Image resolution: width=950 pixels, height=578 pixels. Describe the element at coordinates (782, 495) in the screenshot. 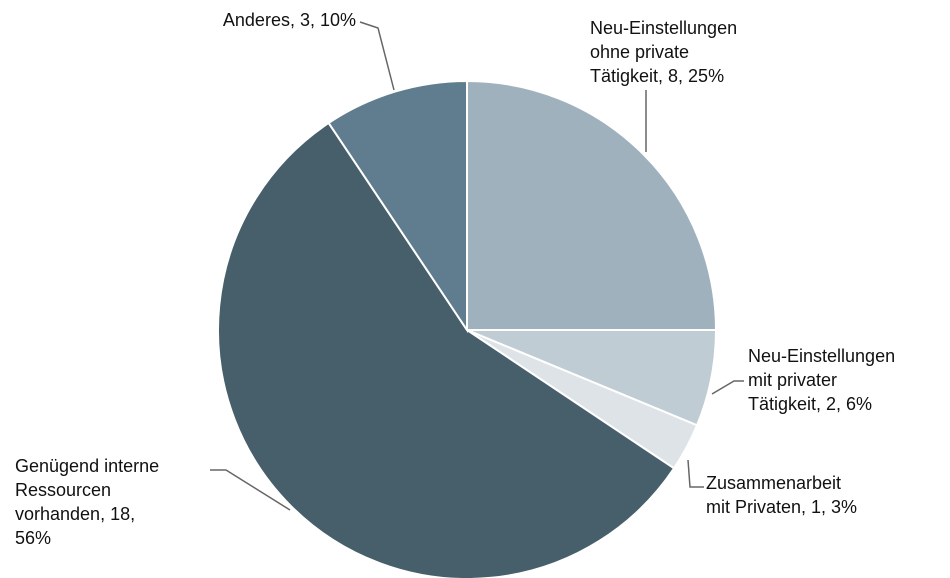

I see `slice-label: Zusammenarbeit mit Privaten, 1, 3%` at that location.